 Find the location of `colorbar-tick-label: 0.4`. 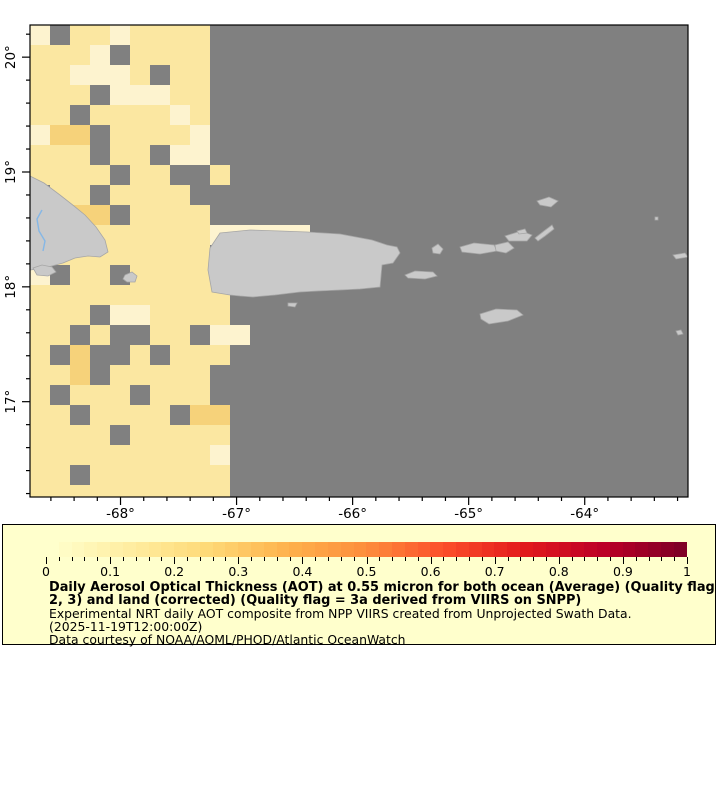

colorbar-tick-label: 0.4 is located at coordinates (302, 571).